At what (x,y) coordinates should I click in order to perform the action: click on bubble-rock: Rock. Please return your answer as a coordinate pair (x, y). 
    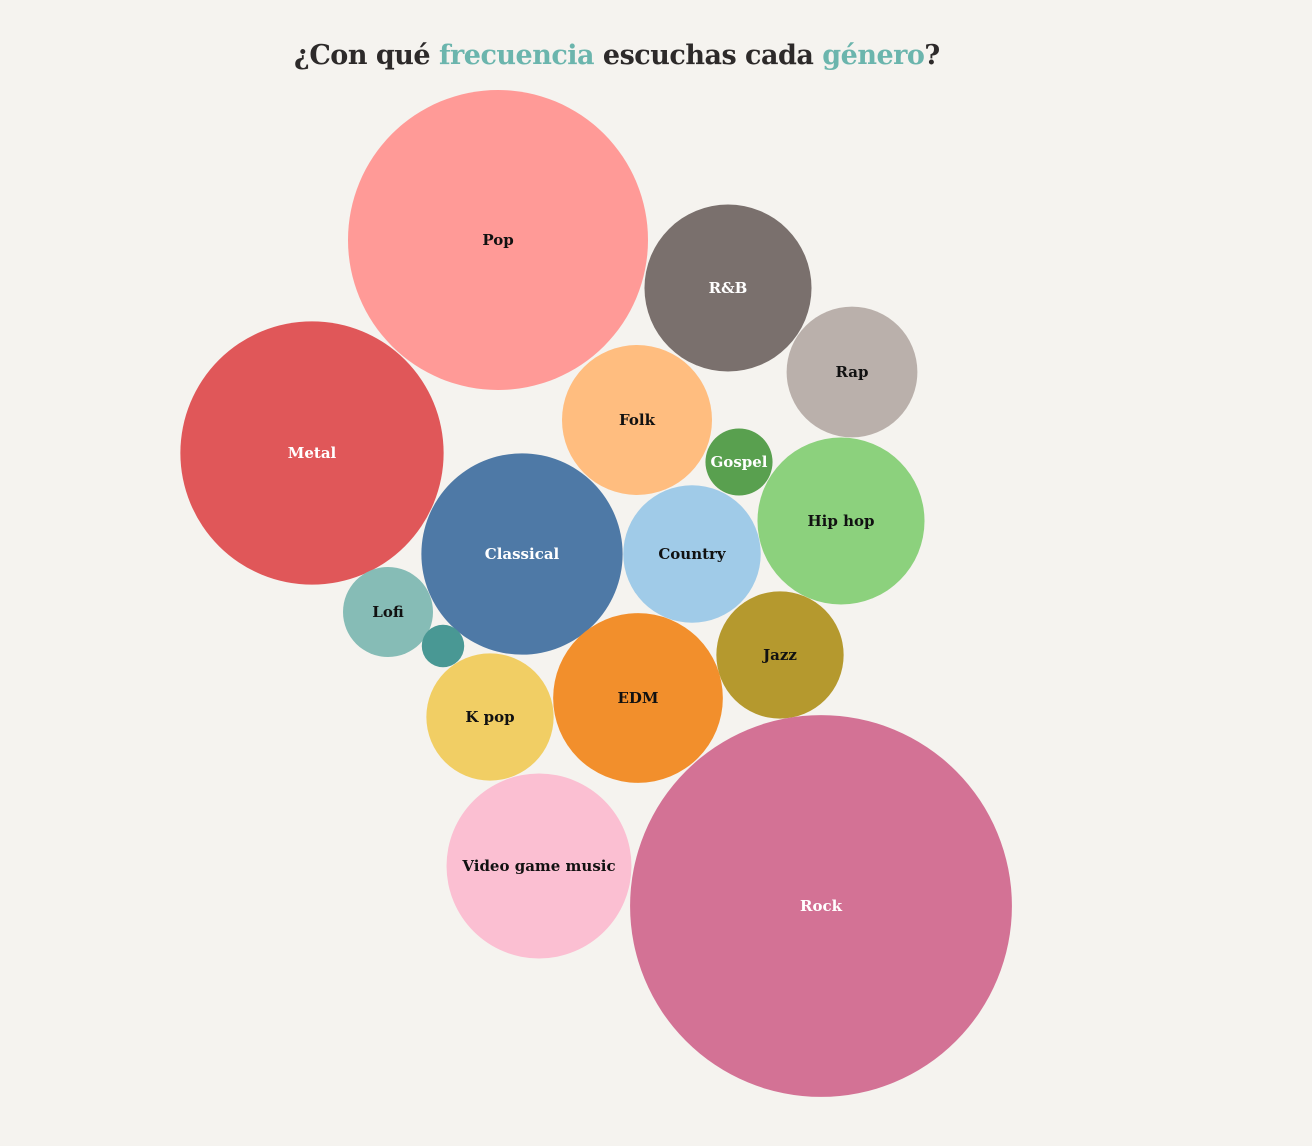
    Looking at the image, I should click on (821, 906).